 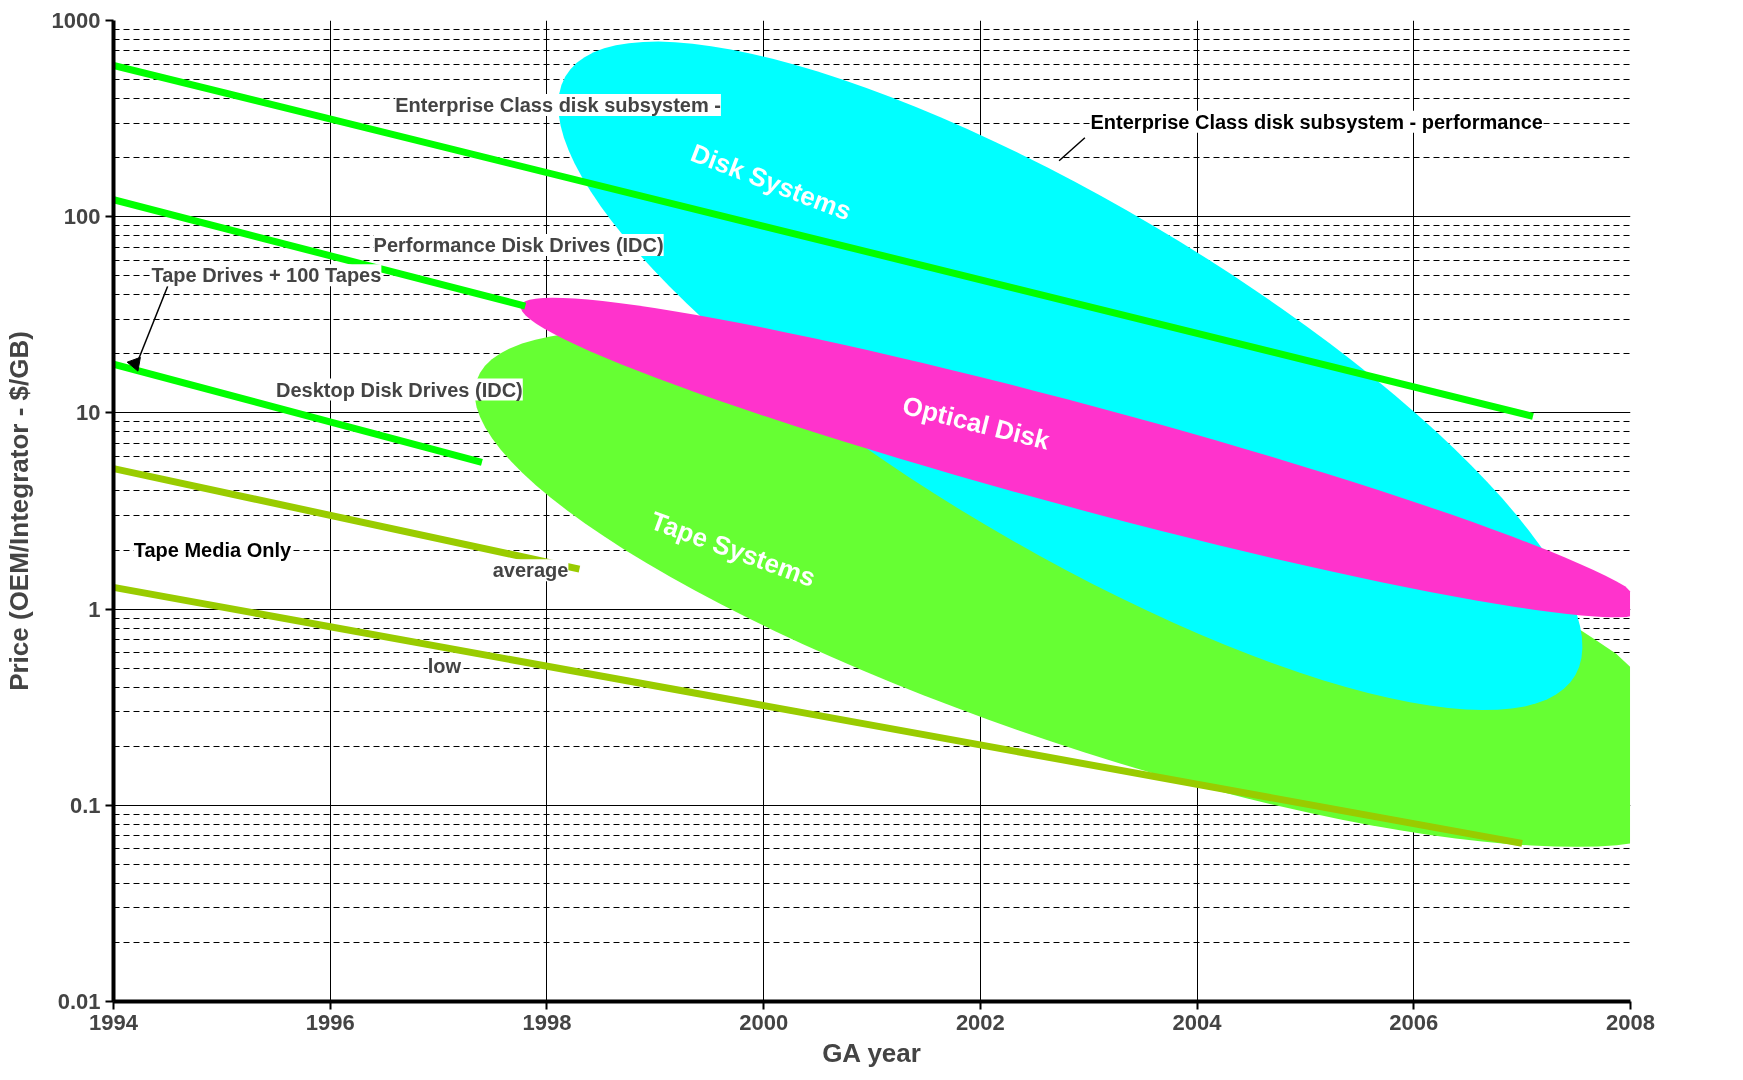 I want to click on x-tick-label: 2002, so click(x=980, y=1022).